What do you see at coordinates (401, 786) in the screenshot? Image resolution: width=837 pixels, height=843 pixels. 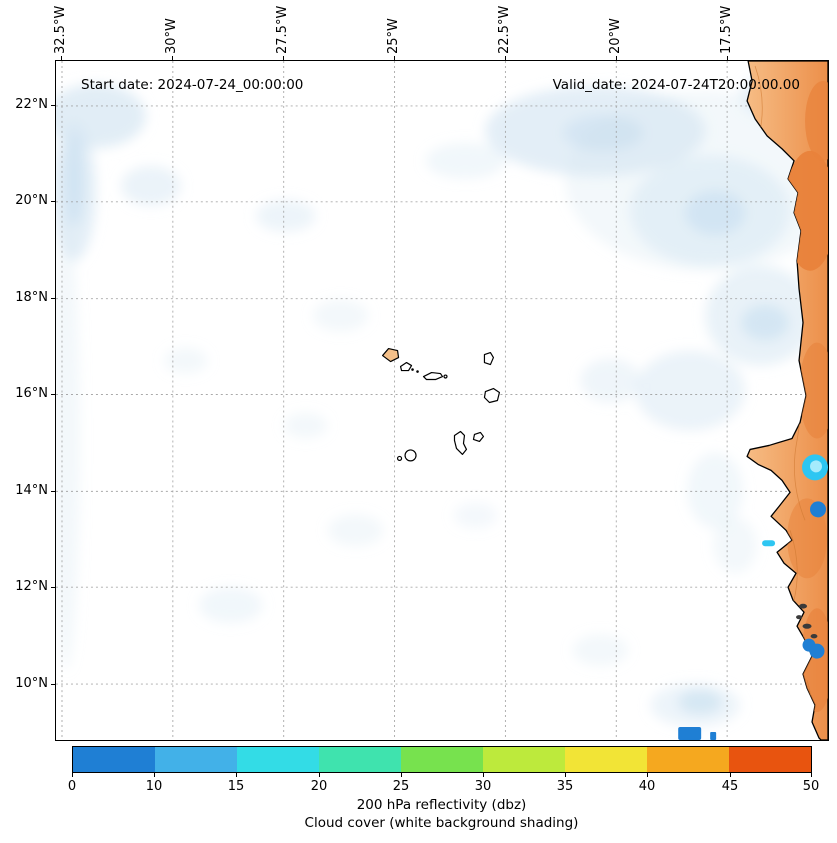 I see `colorbar-tick-label: 25` at bounding box center [401, 786].